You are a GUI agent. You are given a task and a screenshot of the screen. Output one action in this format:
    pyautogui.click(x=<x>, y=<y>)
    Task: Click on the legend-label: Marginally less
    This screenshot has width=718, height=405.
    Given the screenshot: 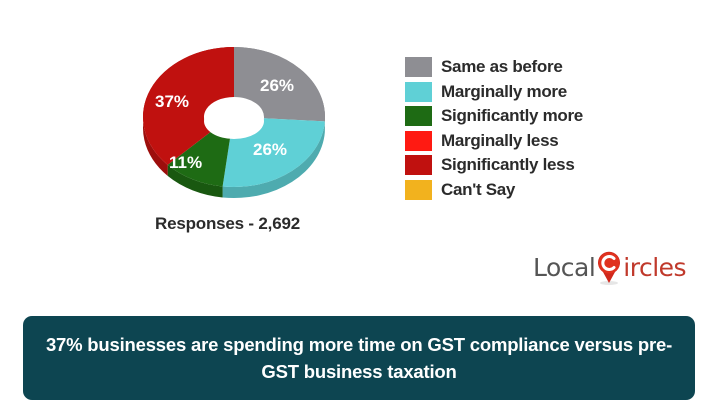 What is the action you would take?
    pyautogui.click(x=500, y=140)
    